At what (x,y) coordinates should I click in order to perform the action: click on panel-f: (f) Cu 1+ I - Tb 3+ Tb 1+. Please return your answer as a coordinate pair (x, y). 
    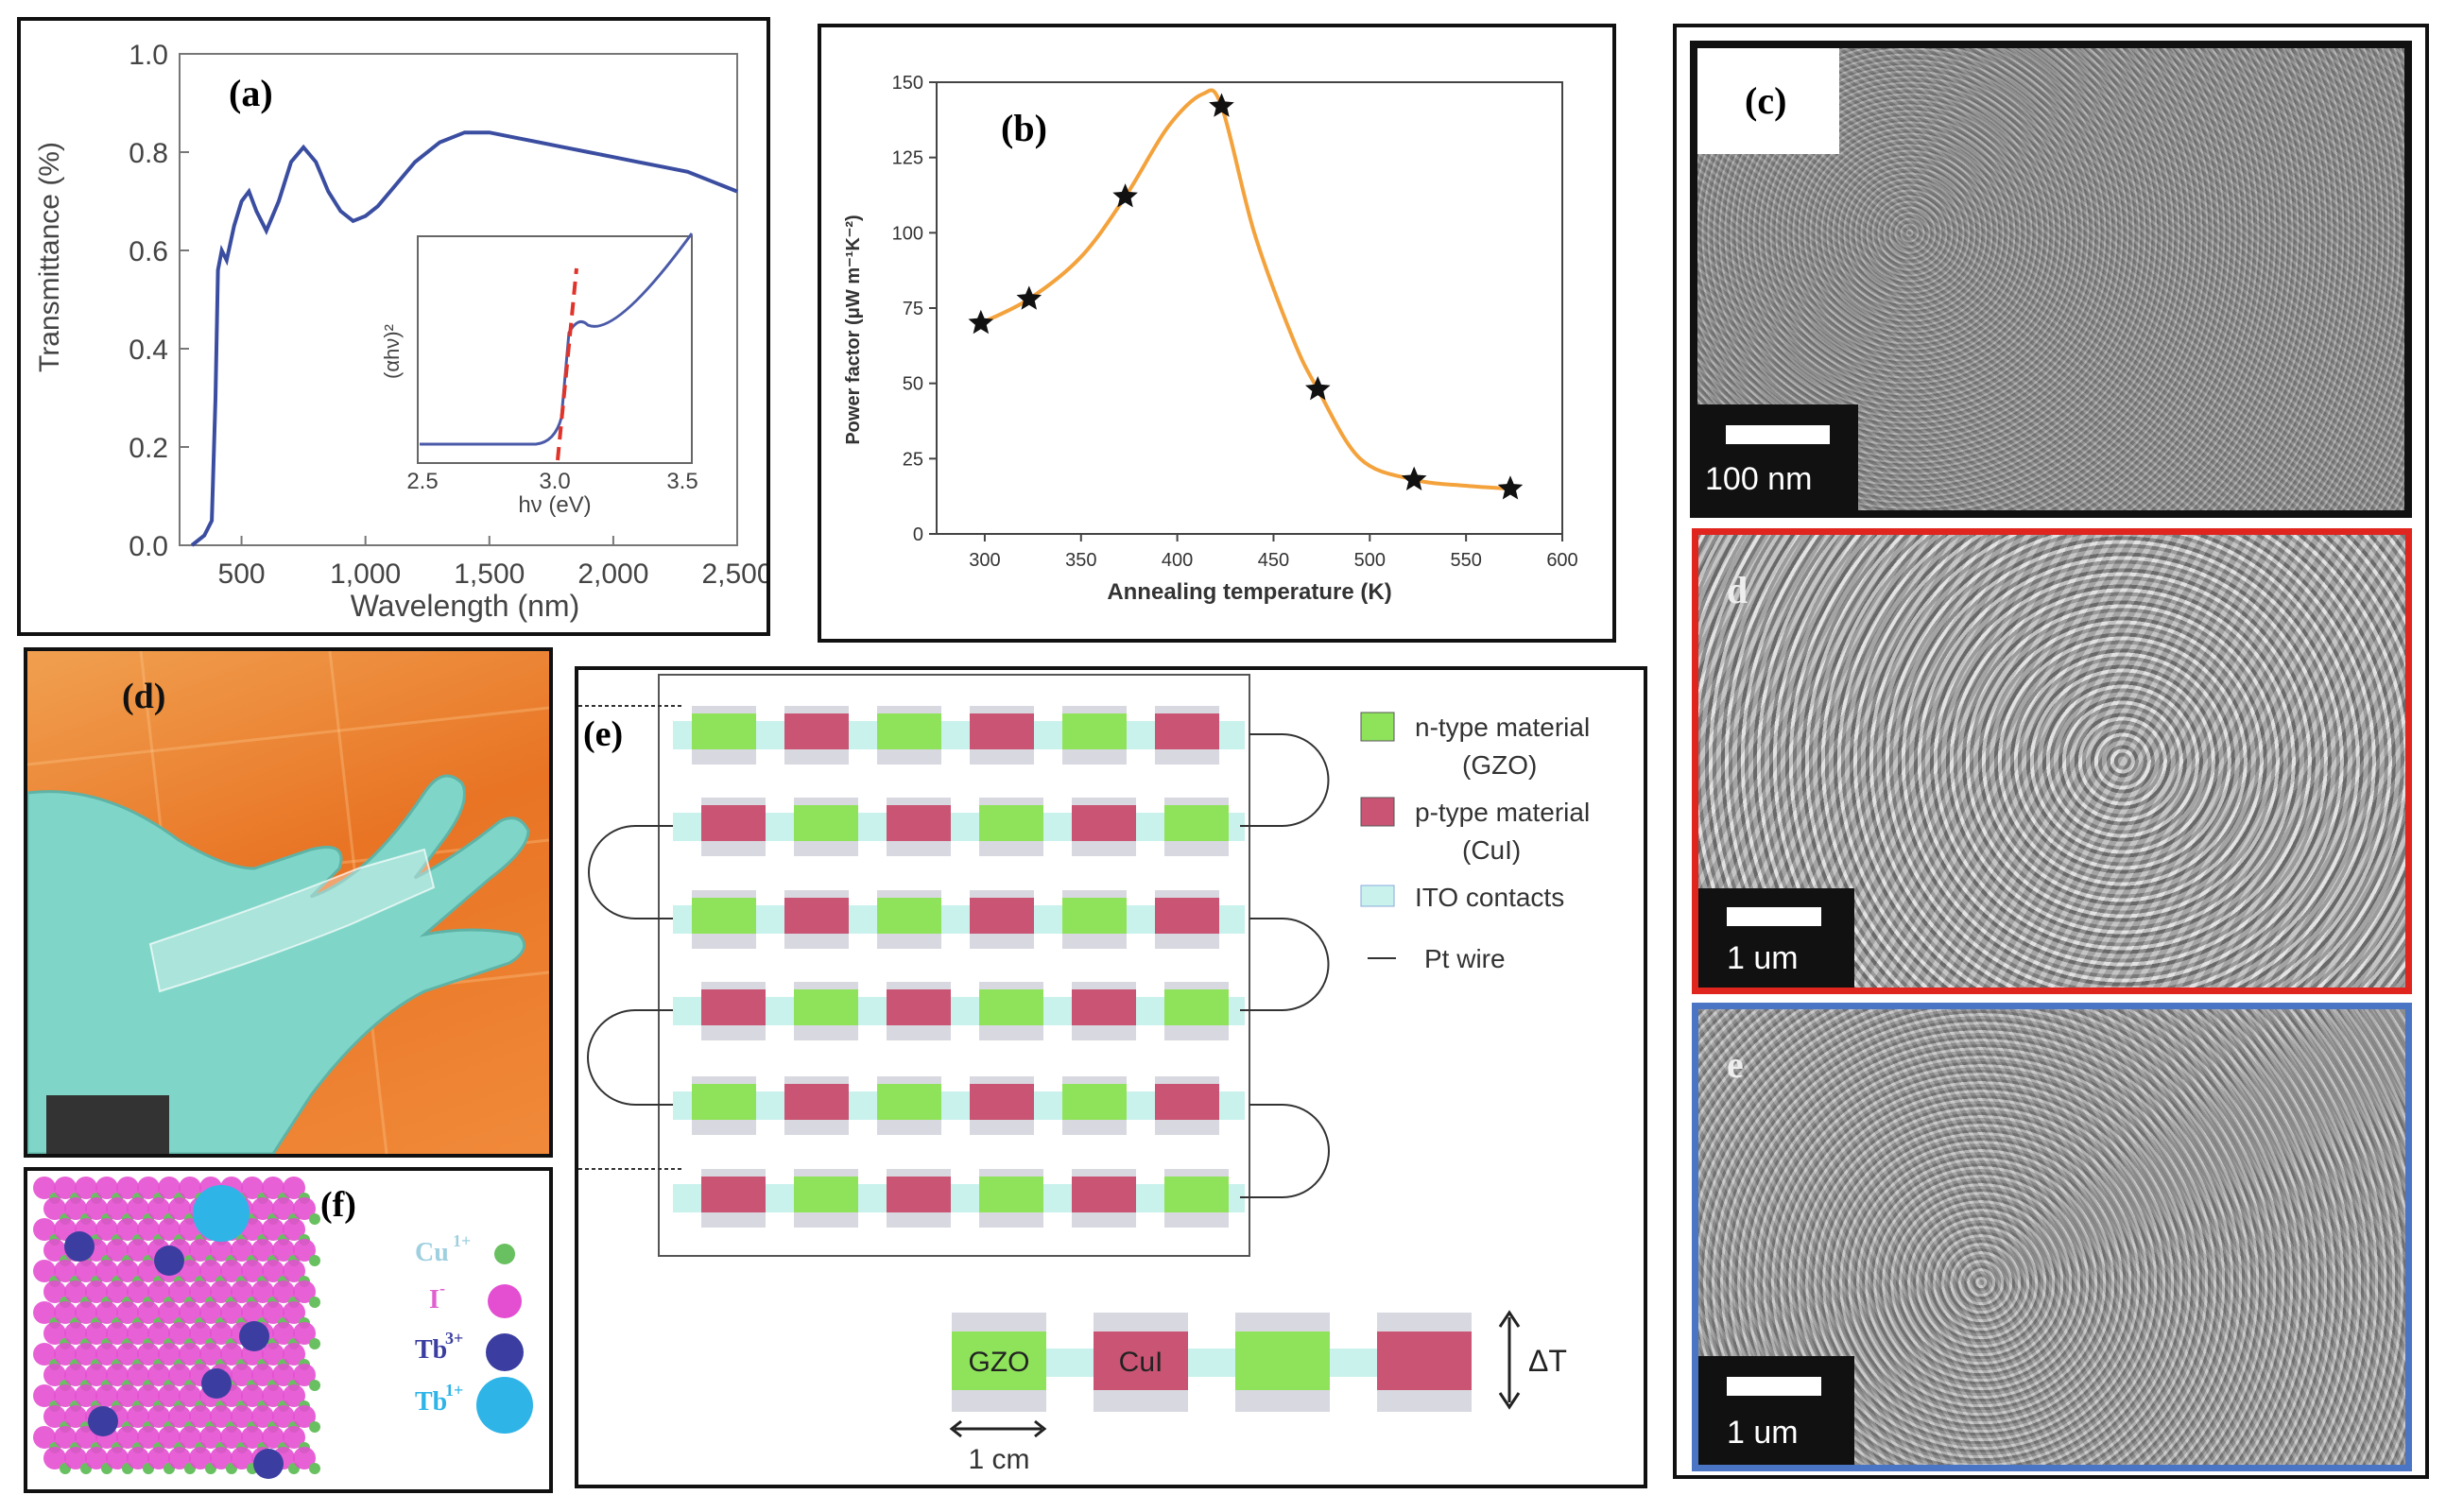
    Looking at the image, I should click on (288, 1330).